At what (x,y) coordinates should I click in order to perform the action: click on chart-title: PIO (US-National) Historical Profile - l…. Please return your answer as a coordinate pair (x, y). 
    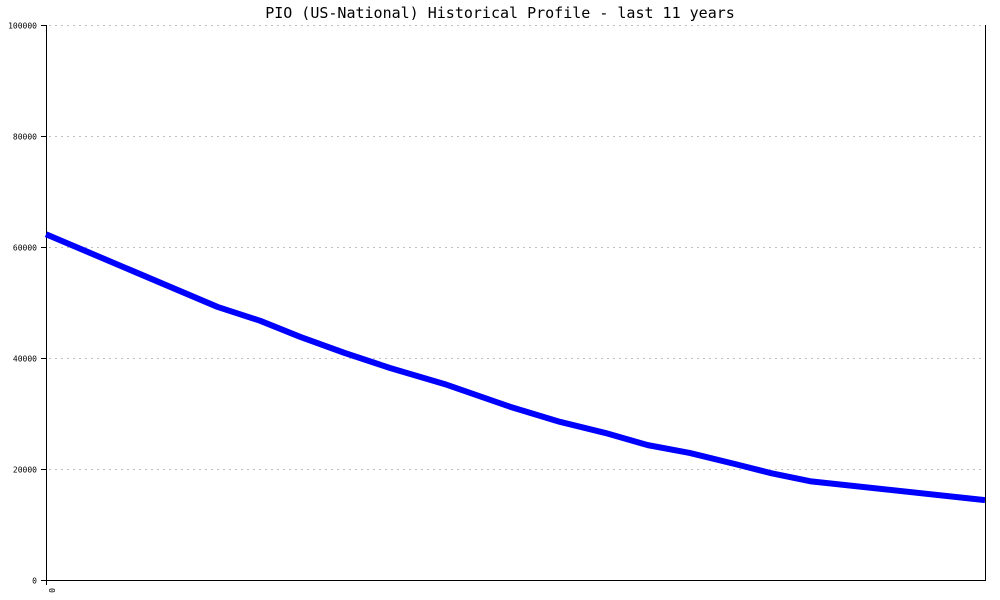
    Looking at the image, I should click on (500, 13).